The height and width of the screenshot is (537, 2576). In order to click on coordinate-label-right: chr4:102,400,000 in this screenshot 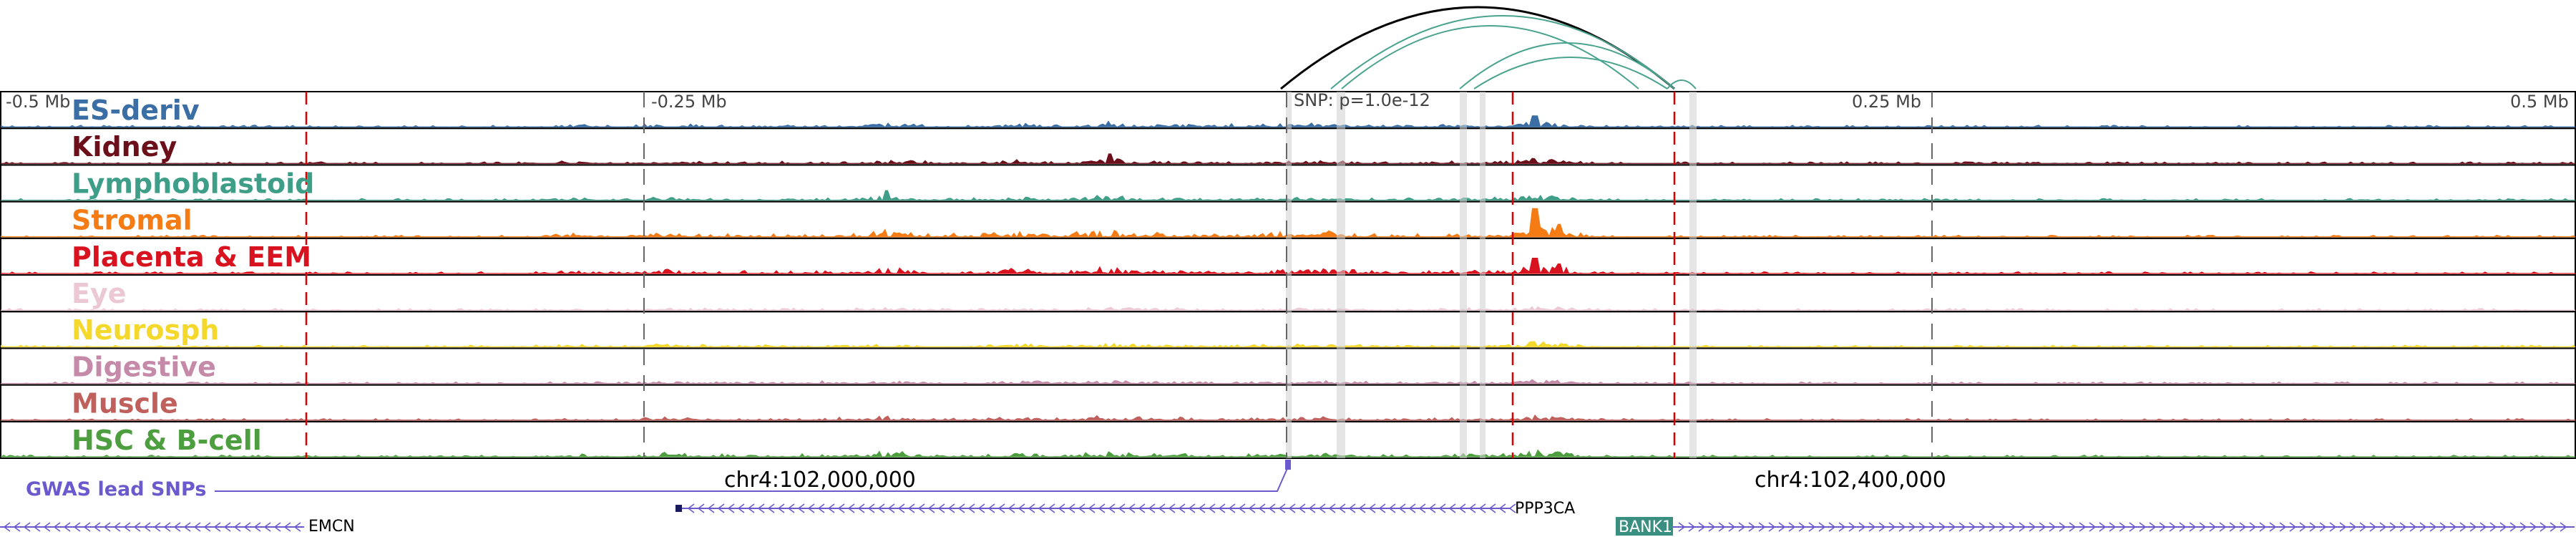, I will do `click(1850, 480)`.